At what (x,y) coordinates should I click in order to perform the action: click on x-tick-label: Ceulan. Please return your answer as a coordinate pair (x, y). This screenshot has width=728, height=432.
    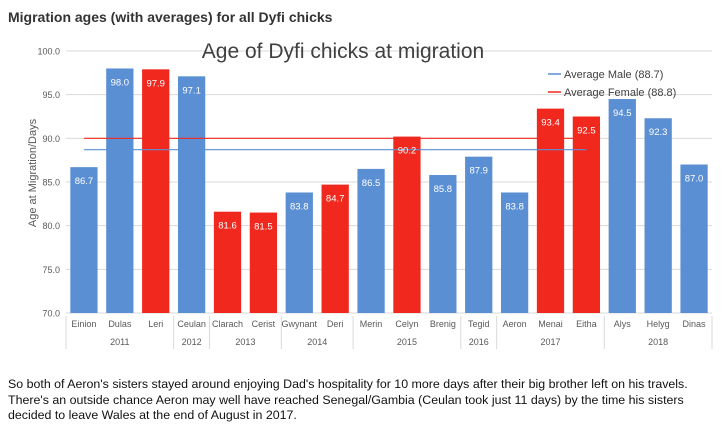
    Looking at the image, I should click on (191, 324).